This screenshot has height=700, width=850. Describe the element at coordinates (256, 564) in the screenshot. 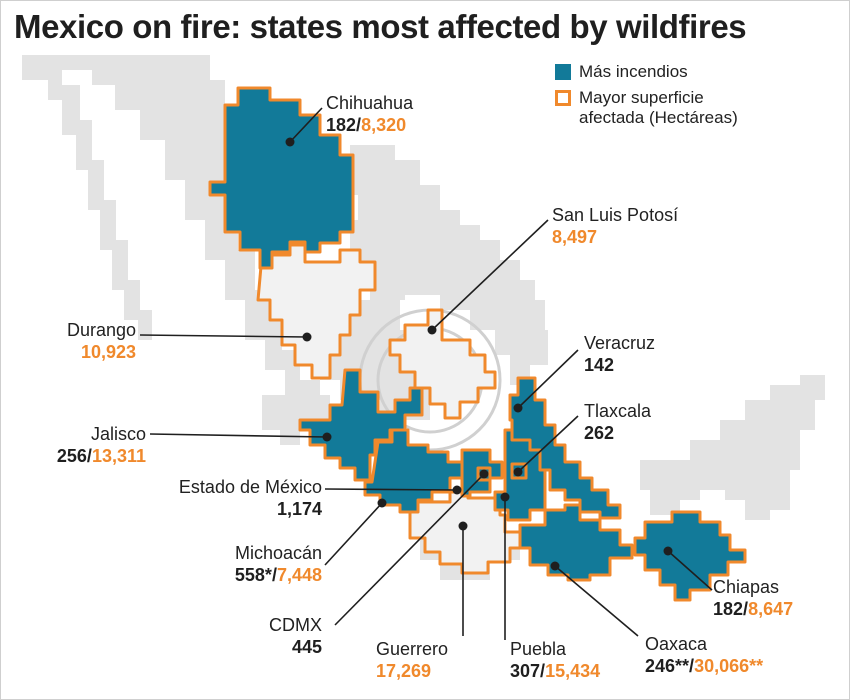

I see `label-michoacan: Michoacán 558*/7,448` at that location.